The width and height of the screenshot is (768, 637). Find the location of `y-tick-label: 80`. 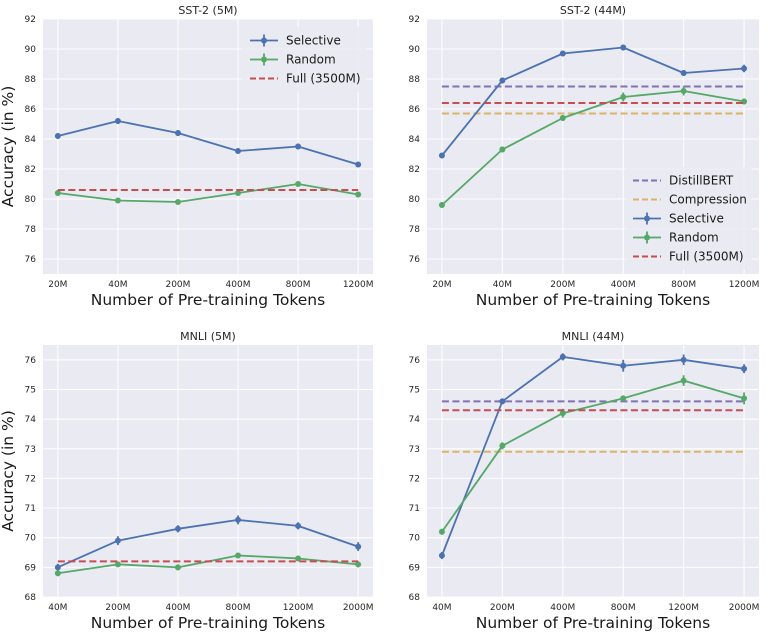

y-tick-label: 80 is located at coordinates (31, 200).